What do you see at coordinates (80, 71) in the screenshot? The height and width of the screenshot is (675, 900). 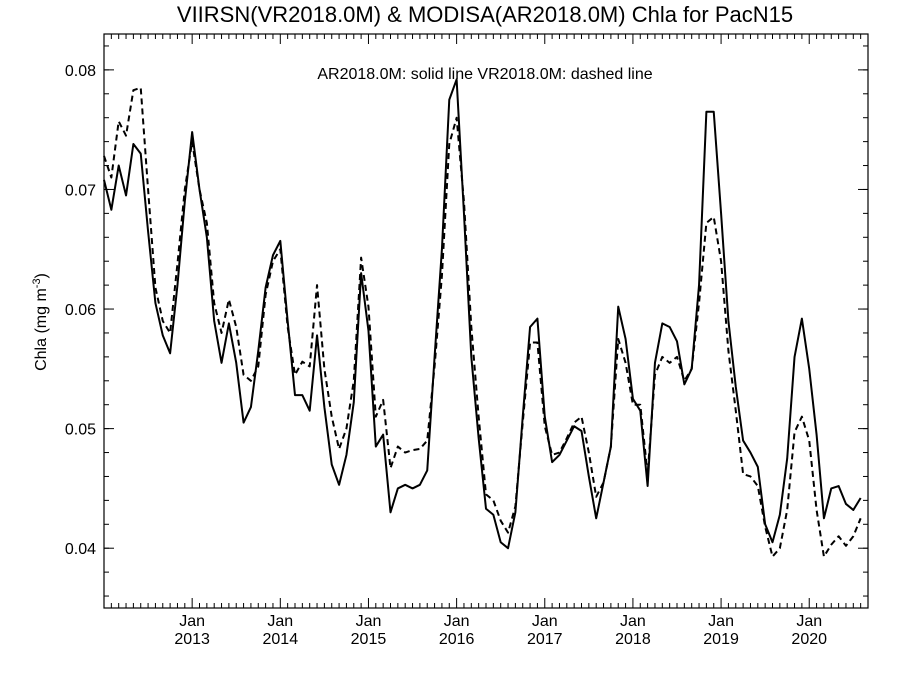 I see `y-tick-label: 0.08` at bounding box center [80, 71].